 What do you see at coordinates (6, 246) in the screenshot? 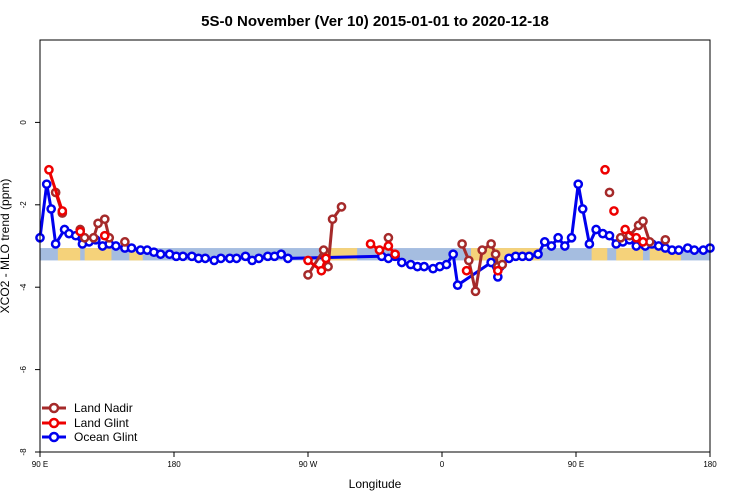
I see `y-axis-label: XCO2 - MLO trend (ppm)` at bounding box center [6, 246].